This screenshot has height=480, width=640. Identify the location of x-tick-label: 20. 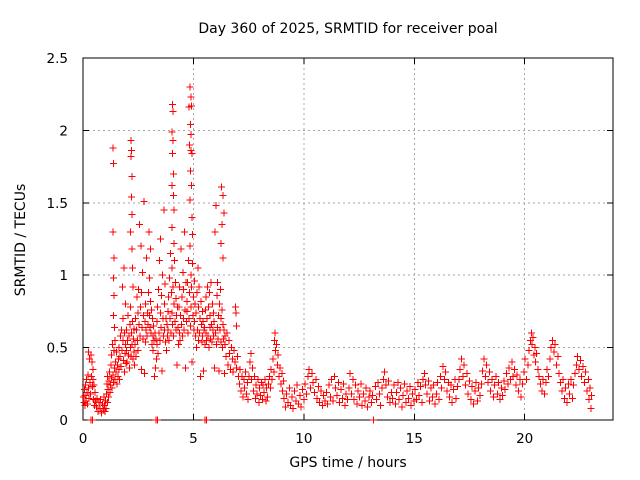
(524, 439).